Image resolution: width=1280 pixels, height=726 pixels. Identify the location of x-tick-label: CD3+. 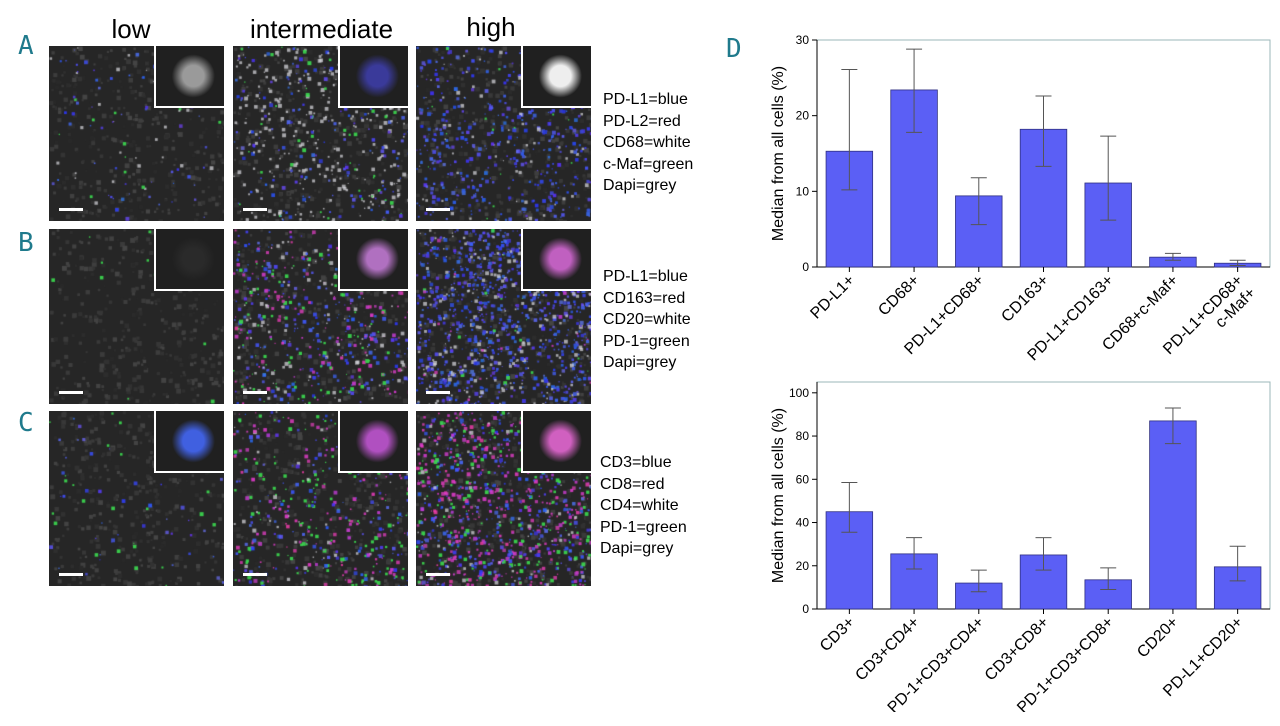
(837, 634).